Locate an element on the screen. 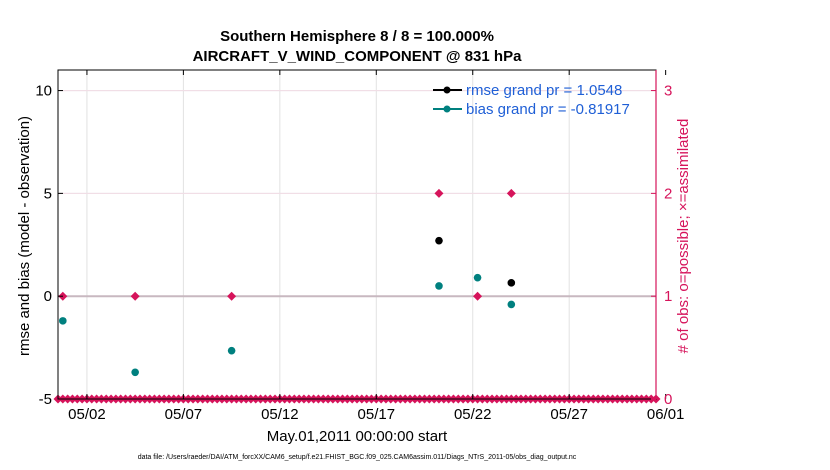 Image resolution: width=830 pixels, height=470 pixels. chart-subtitle: AIRCRAFT_V_WIND_COMPONENT @ 831 hPa is located at coordinates (358, 56).